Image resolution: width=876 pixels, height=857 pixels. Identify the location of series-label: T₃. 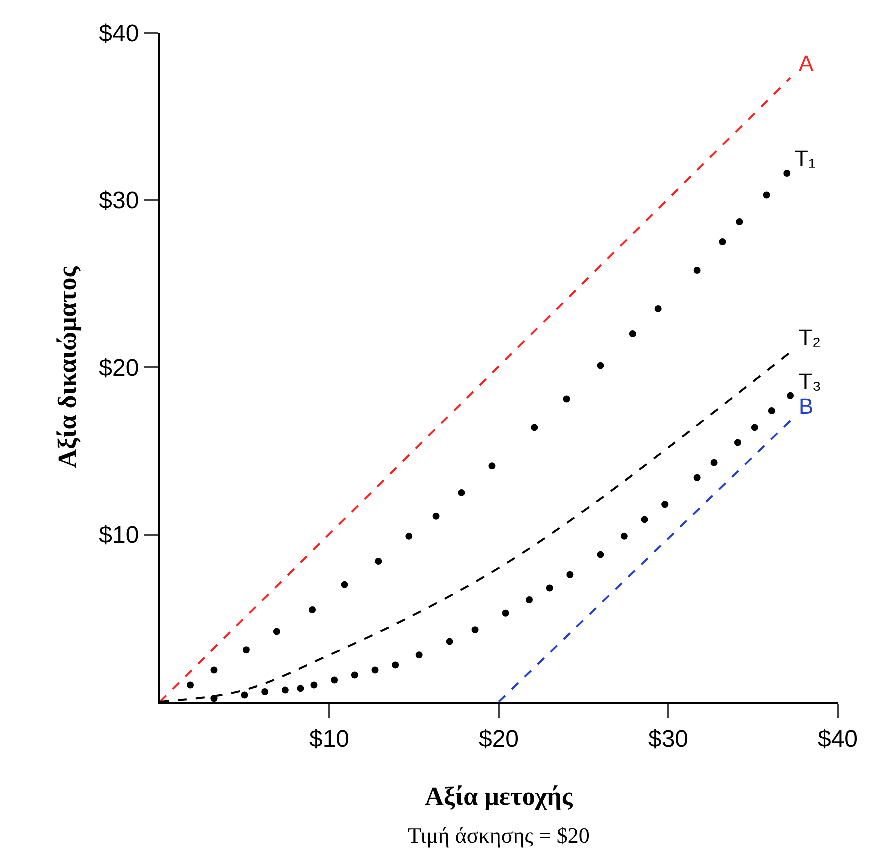
(810, 381).